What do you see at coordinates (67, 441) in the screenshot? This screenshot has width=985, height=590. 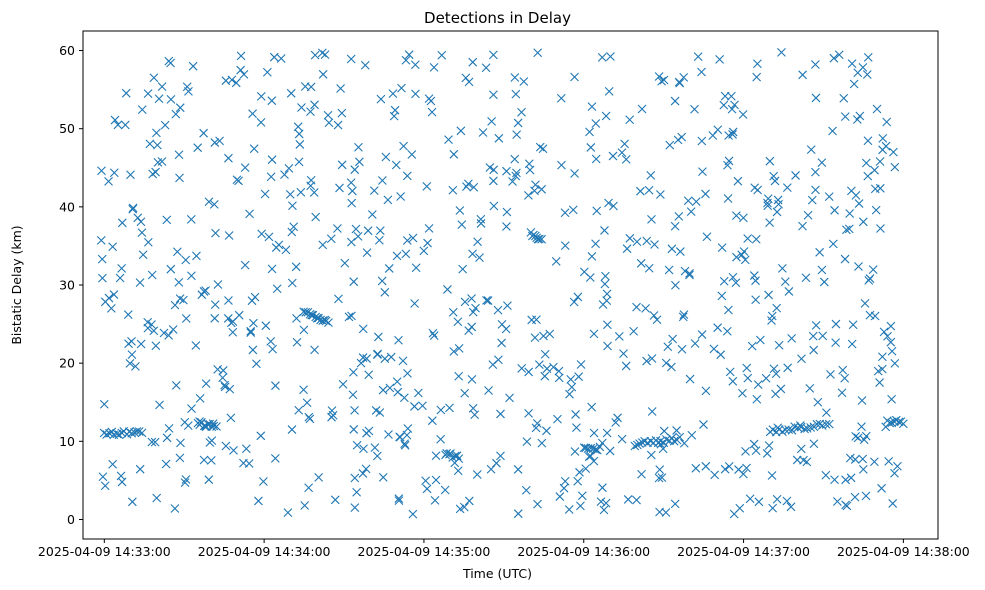 I see `y-tick-label: 10` at bounding box center [67, 441].